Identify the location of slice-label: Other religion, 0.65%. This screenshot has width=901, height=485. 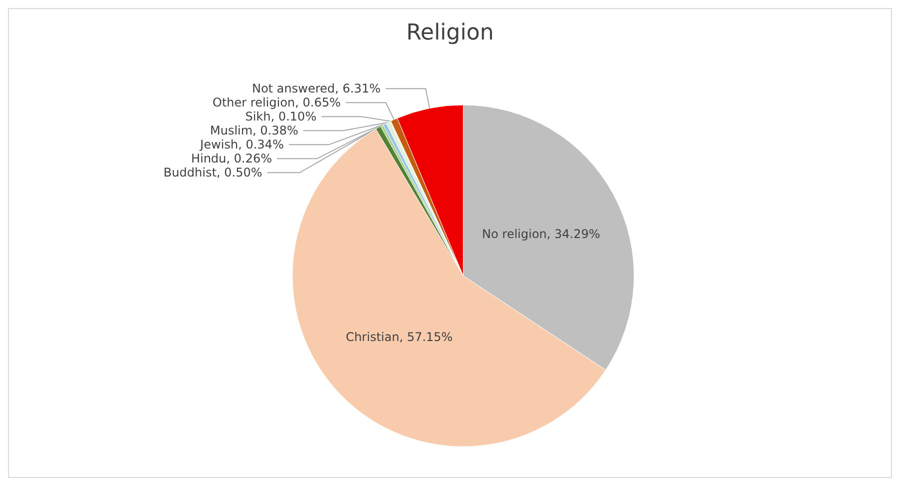
(276, 103).